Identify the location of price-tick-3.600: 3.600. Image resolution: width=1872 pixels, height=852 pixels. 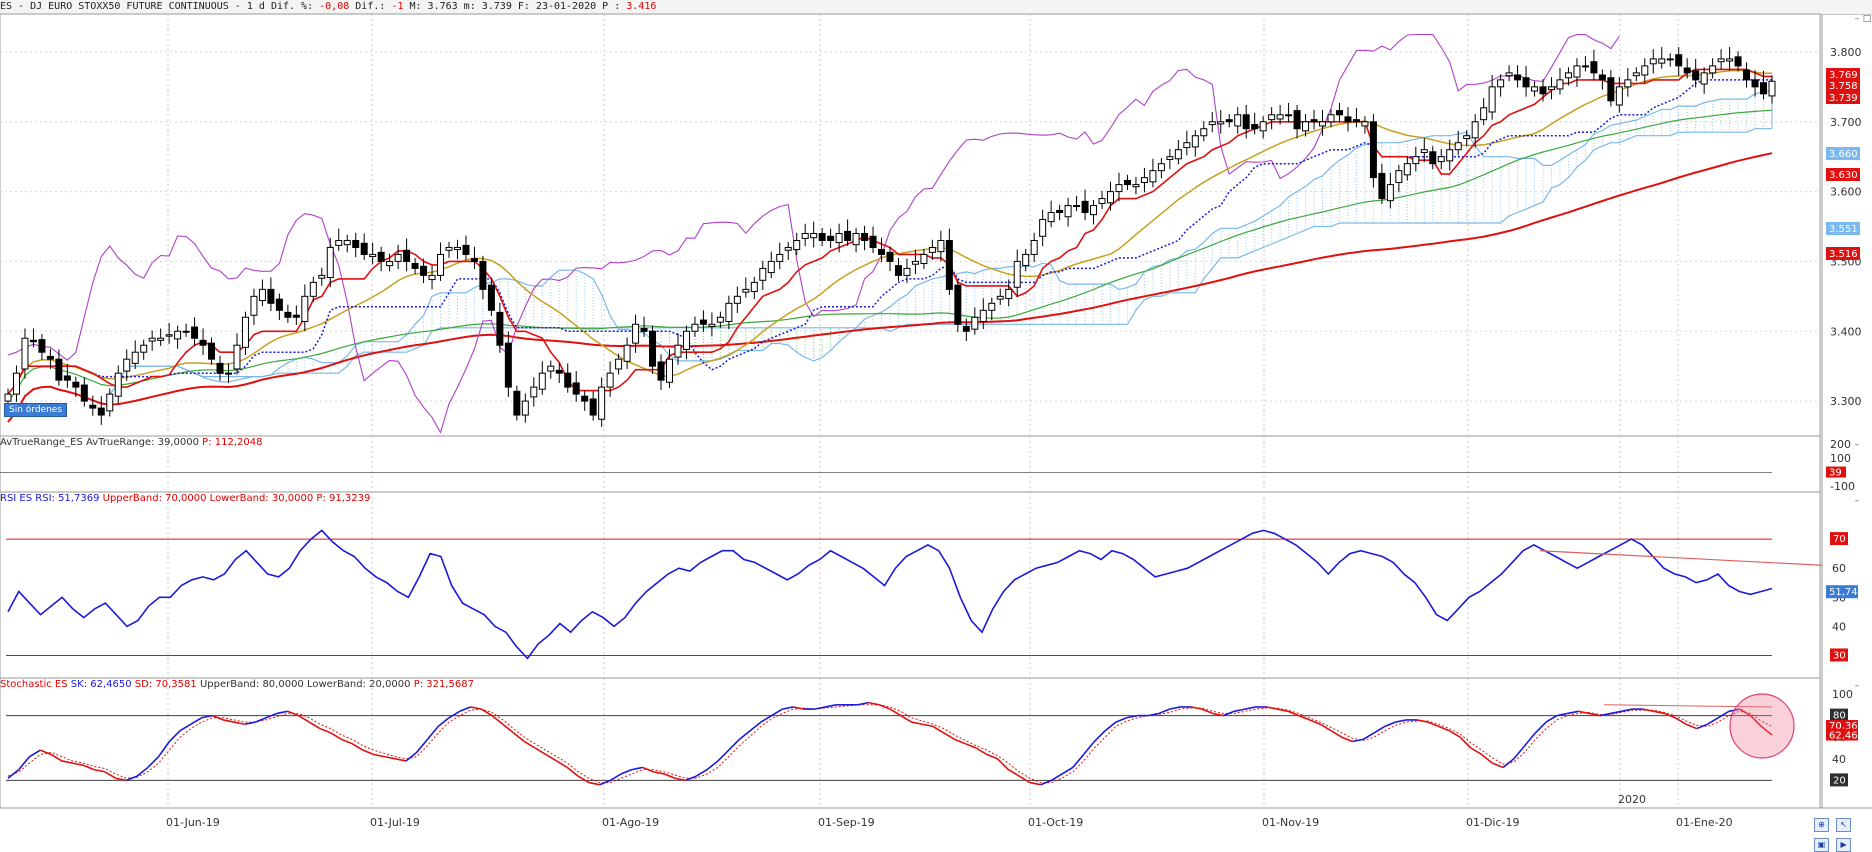
(1846, 192).